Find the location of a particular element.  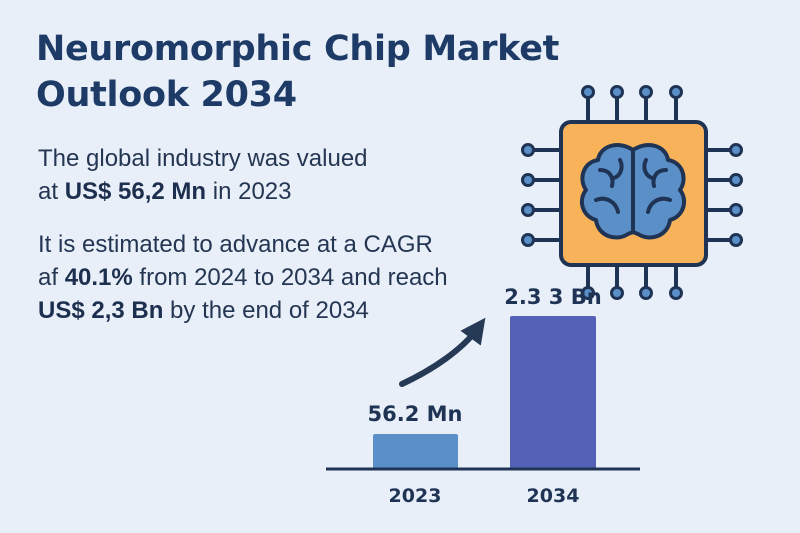

x-tick-label-2023: 2023 is located at coordinates (415, 496).